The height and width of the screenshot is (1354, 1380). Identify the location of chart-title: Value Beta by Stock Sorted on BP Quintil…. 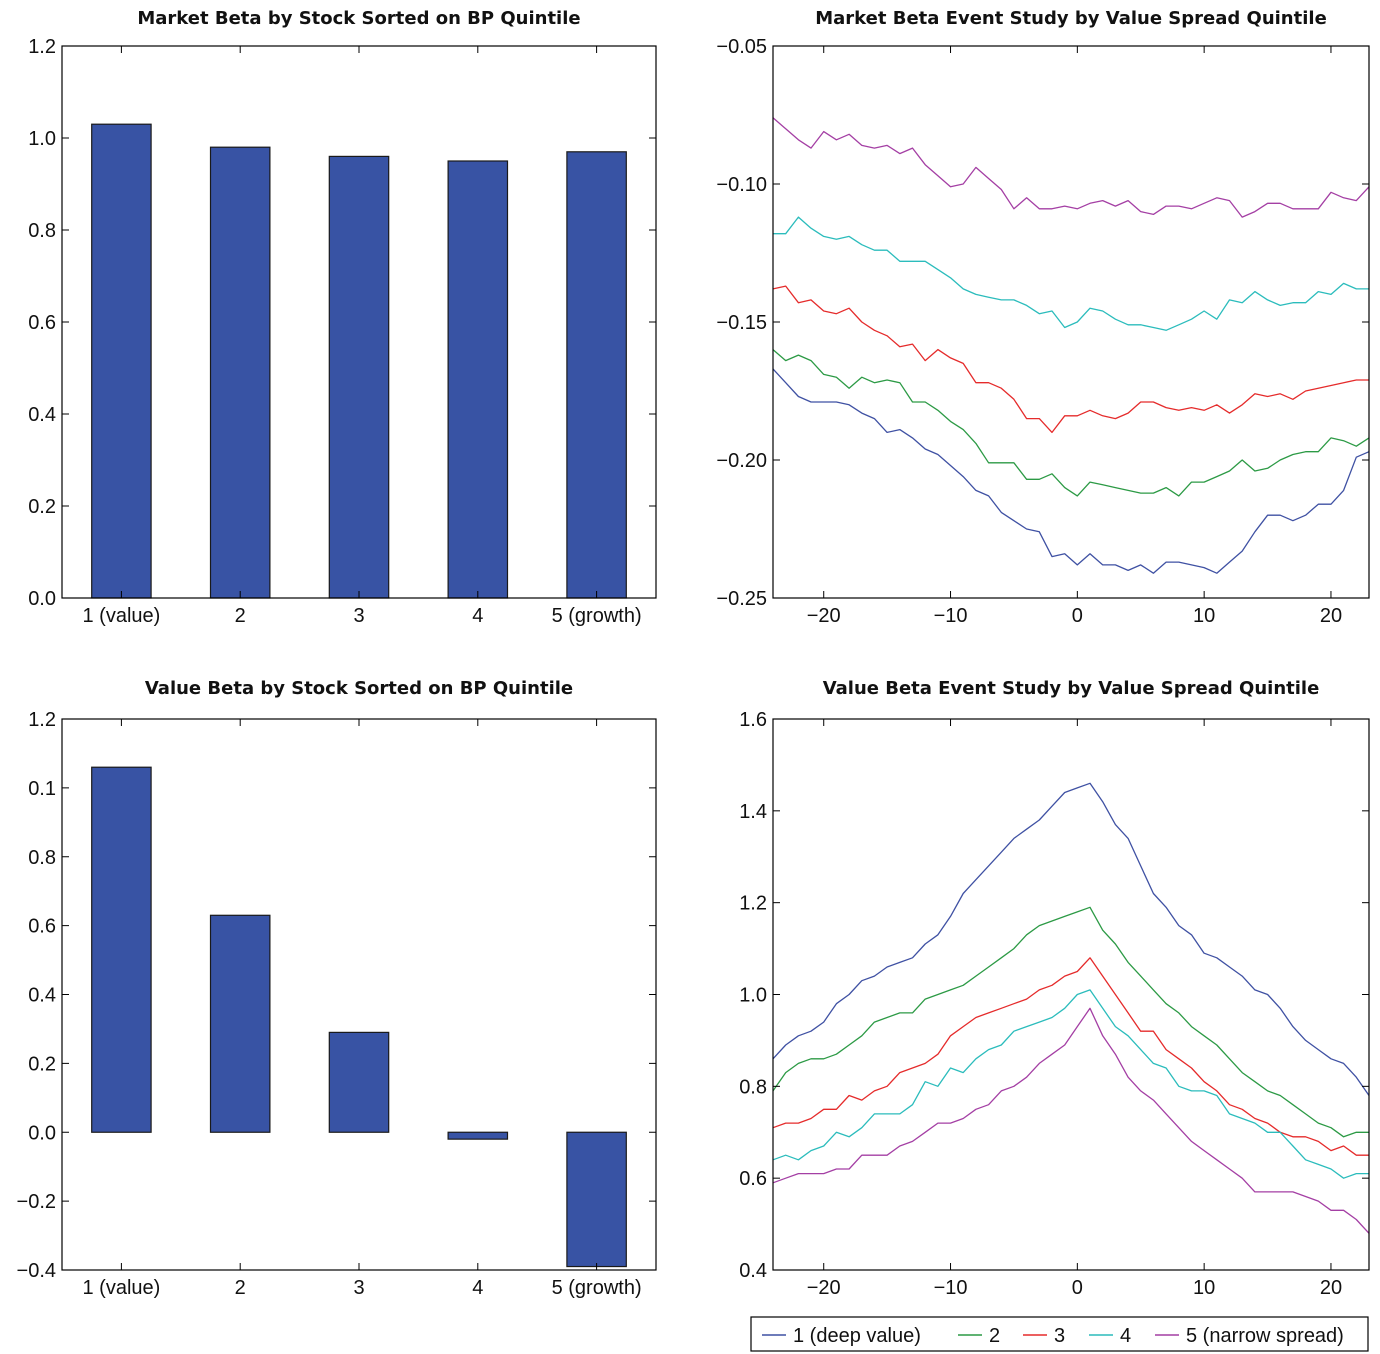
(359, 688).